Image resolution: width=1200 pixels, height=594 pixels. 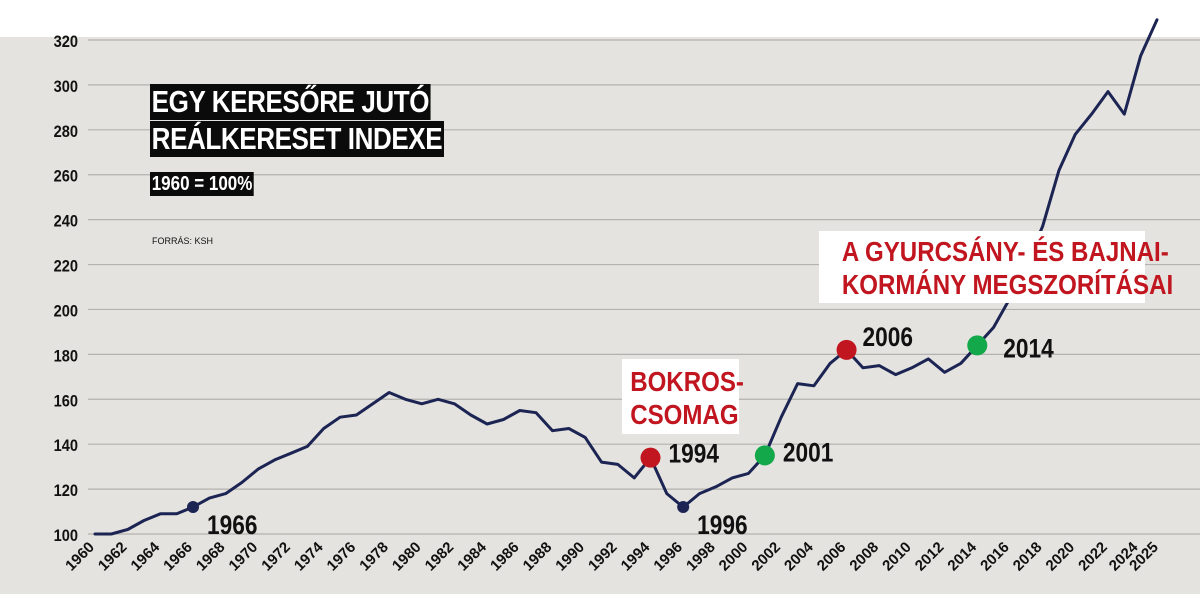 What do you see at coordinates (603, 557) in the screenshot?
I see `x-tick-label-1992: 1992` at bounding box center [603, 557].